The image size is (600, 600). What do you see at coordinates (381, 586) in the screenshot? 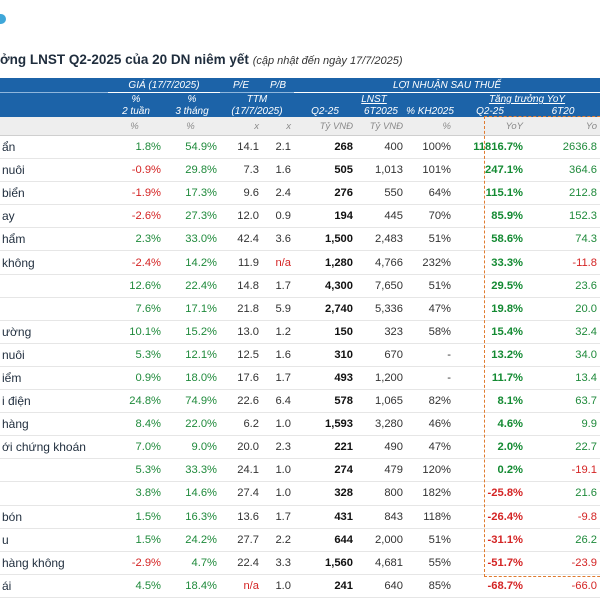
I see `lnst-6t: 640` at bounding box center [381, 586].